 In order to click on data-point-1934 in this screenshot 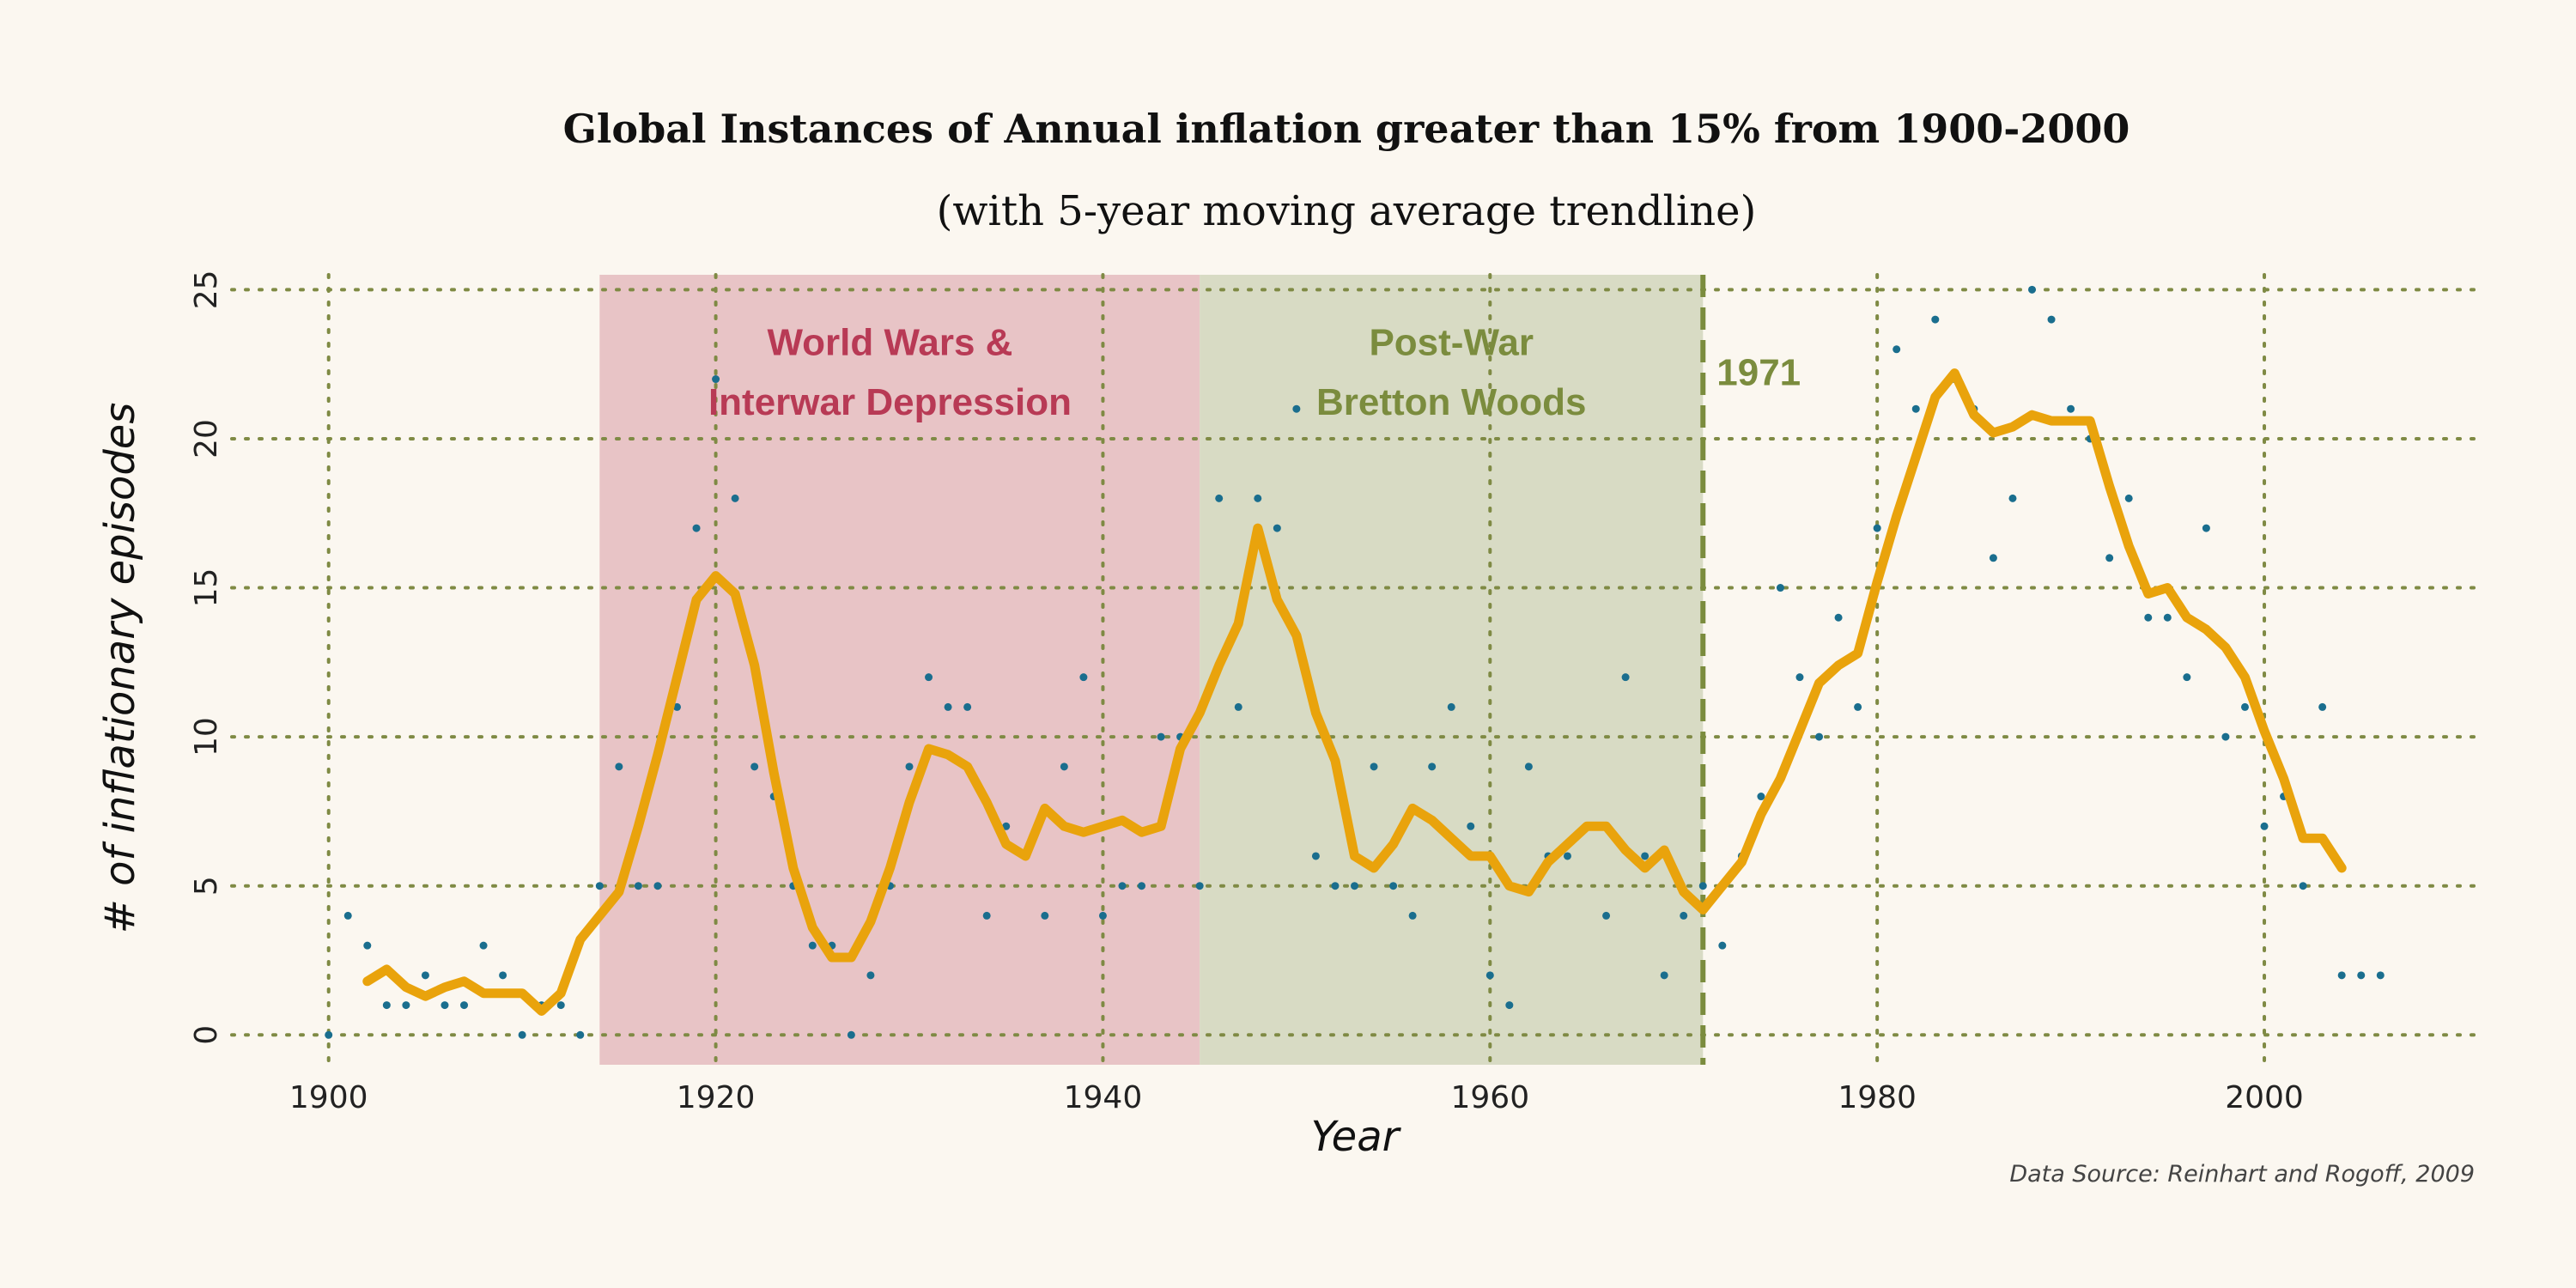, I will do `click(987, 915)`.